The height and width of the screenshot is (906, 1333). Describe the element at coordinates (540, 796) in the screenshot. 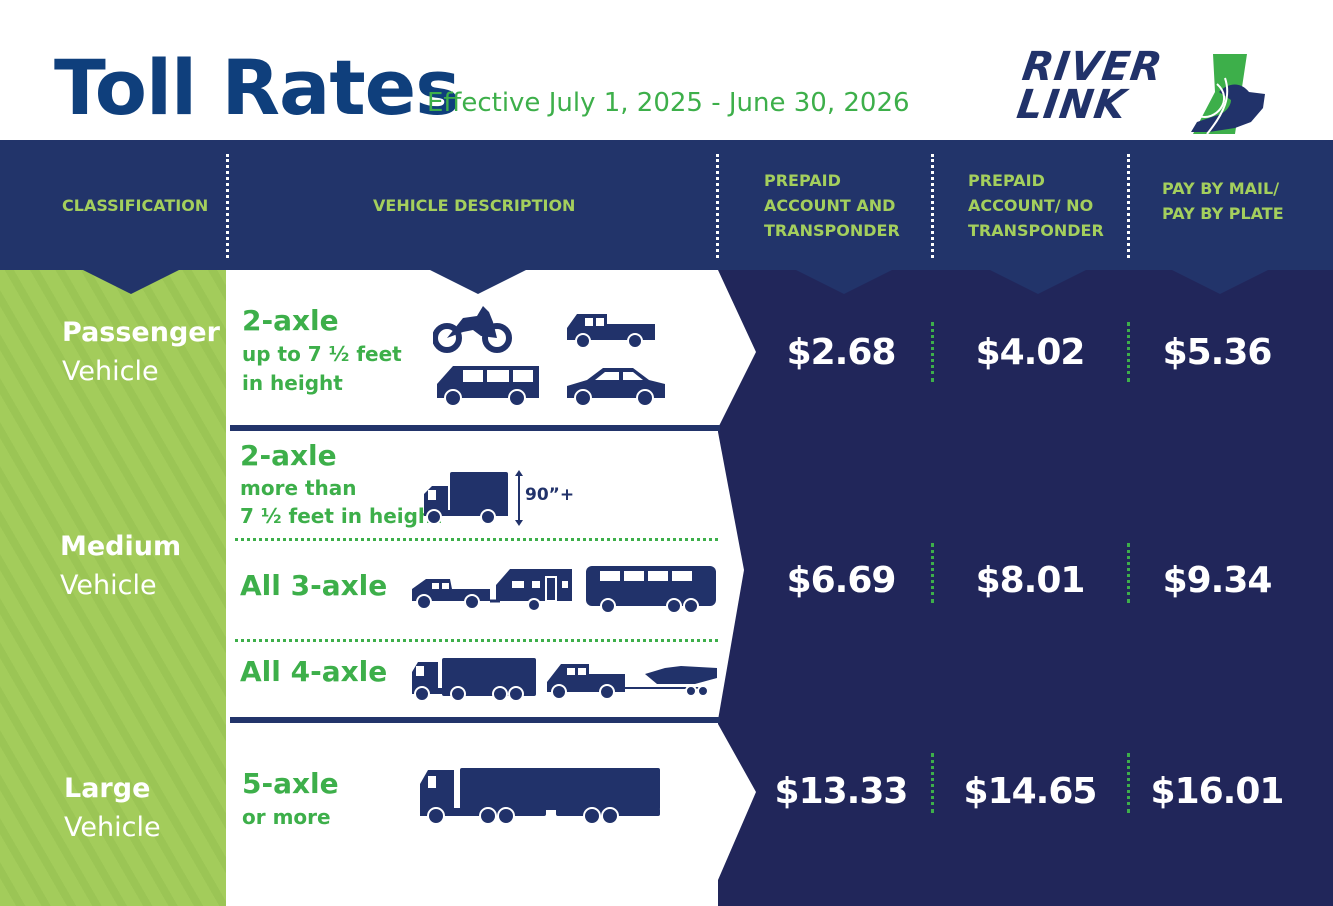

I see `semi-truck-double-trailer-icon` at that location.